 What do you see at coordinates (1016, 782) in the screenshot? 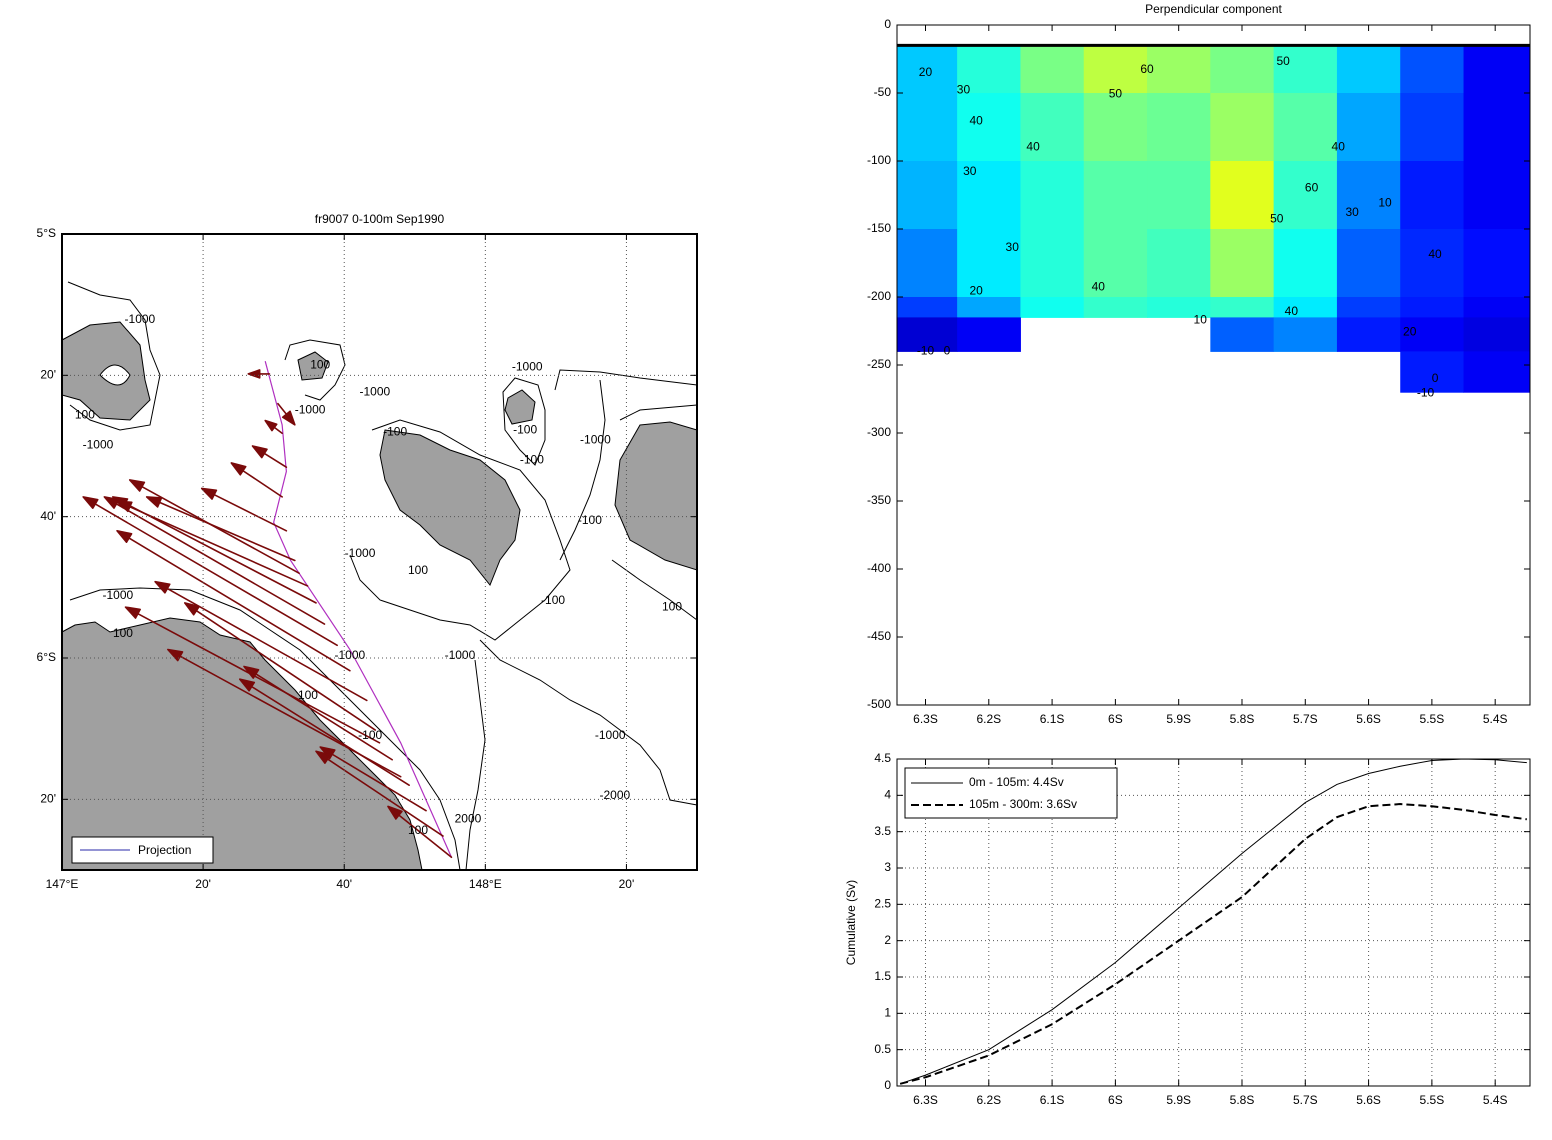
I see `legend-label: 0m - 105m: 4.4Sv` at bounding box center [1016, 782].